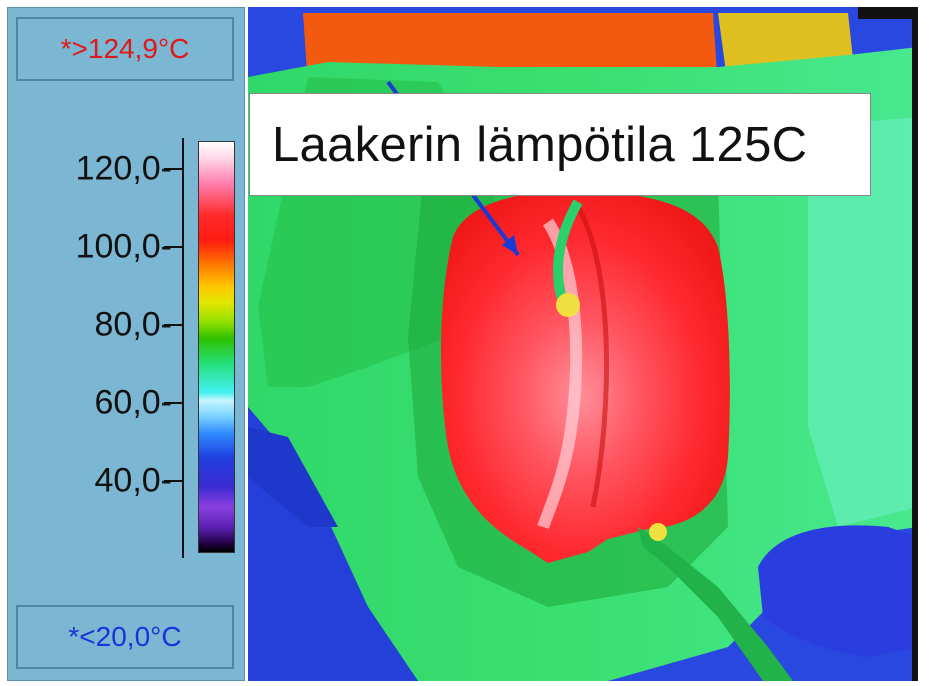 Image resolution: width=929 pixels, height=686 pixels. What do you see at coordinates (125, 49) in the screenshot?
I see `max-temperature-label: *>124,9°C` at bounding box center [125, 49].